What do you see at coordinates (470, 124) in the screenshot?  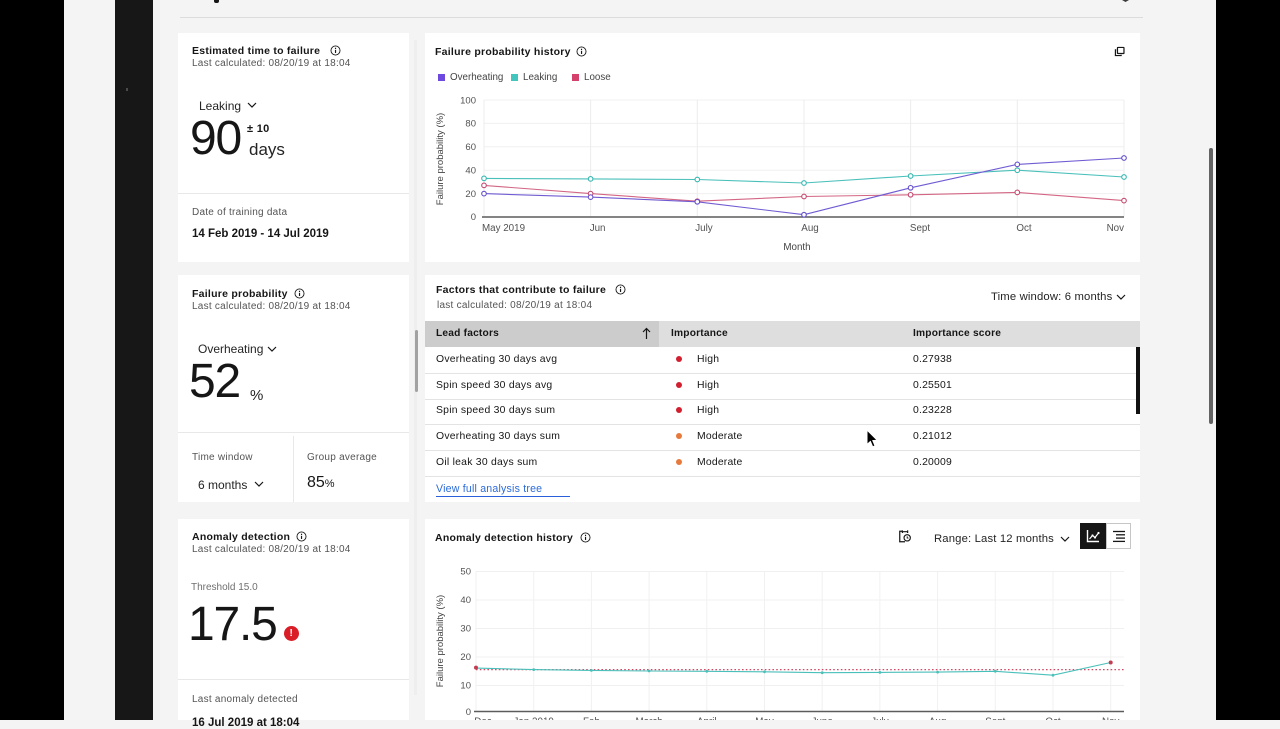 I see `svg-text: 80` at bounding box center [470, 124].